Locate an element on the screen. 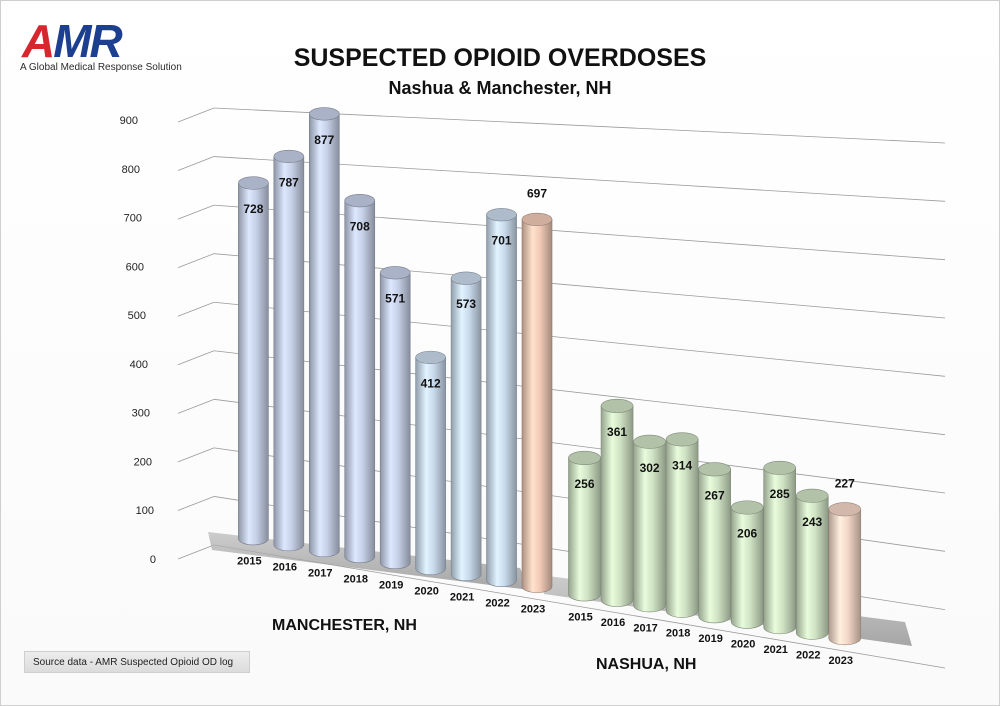  group-label-nashua: NASHUA, NH is located at coordinates (646, 664).